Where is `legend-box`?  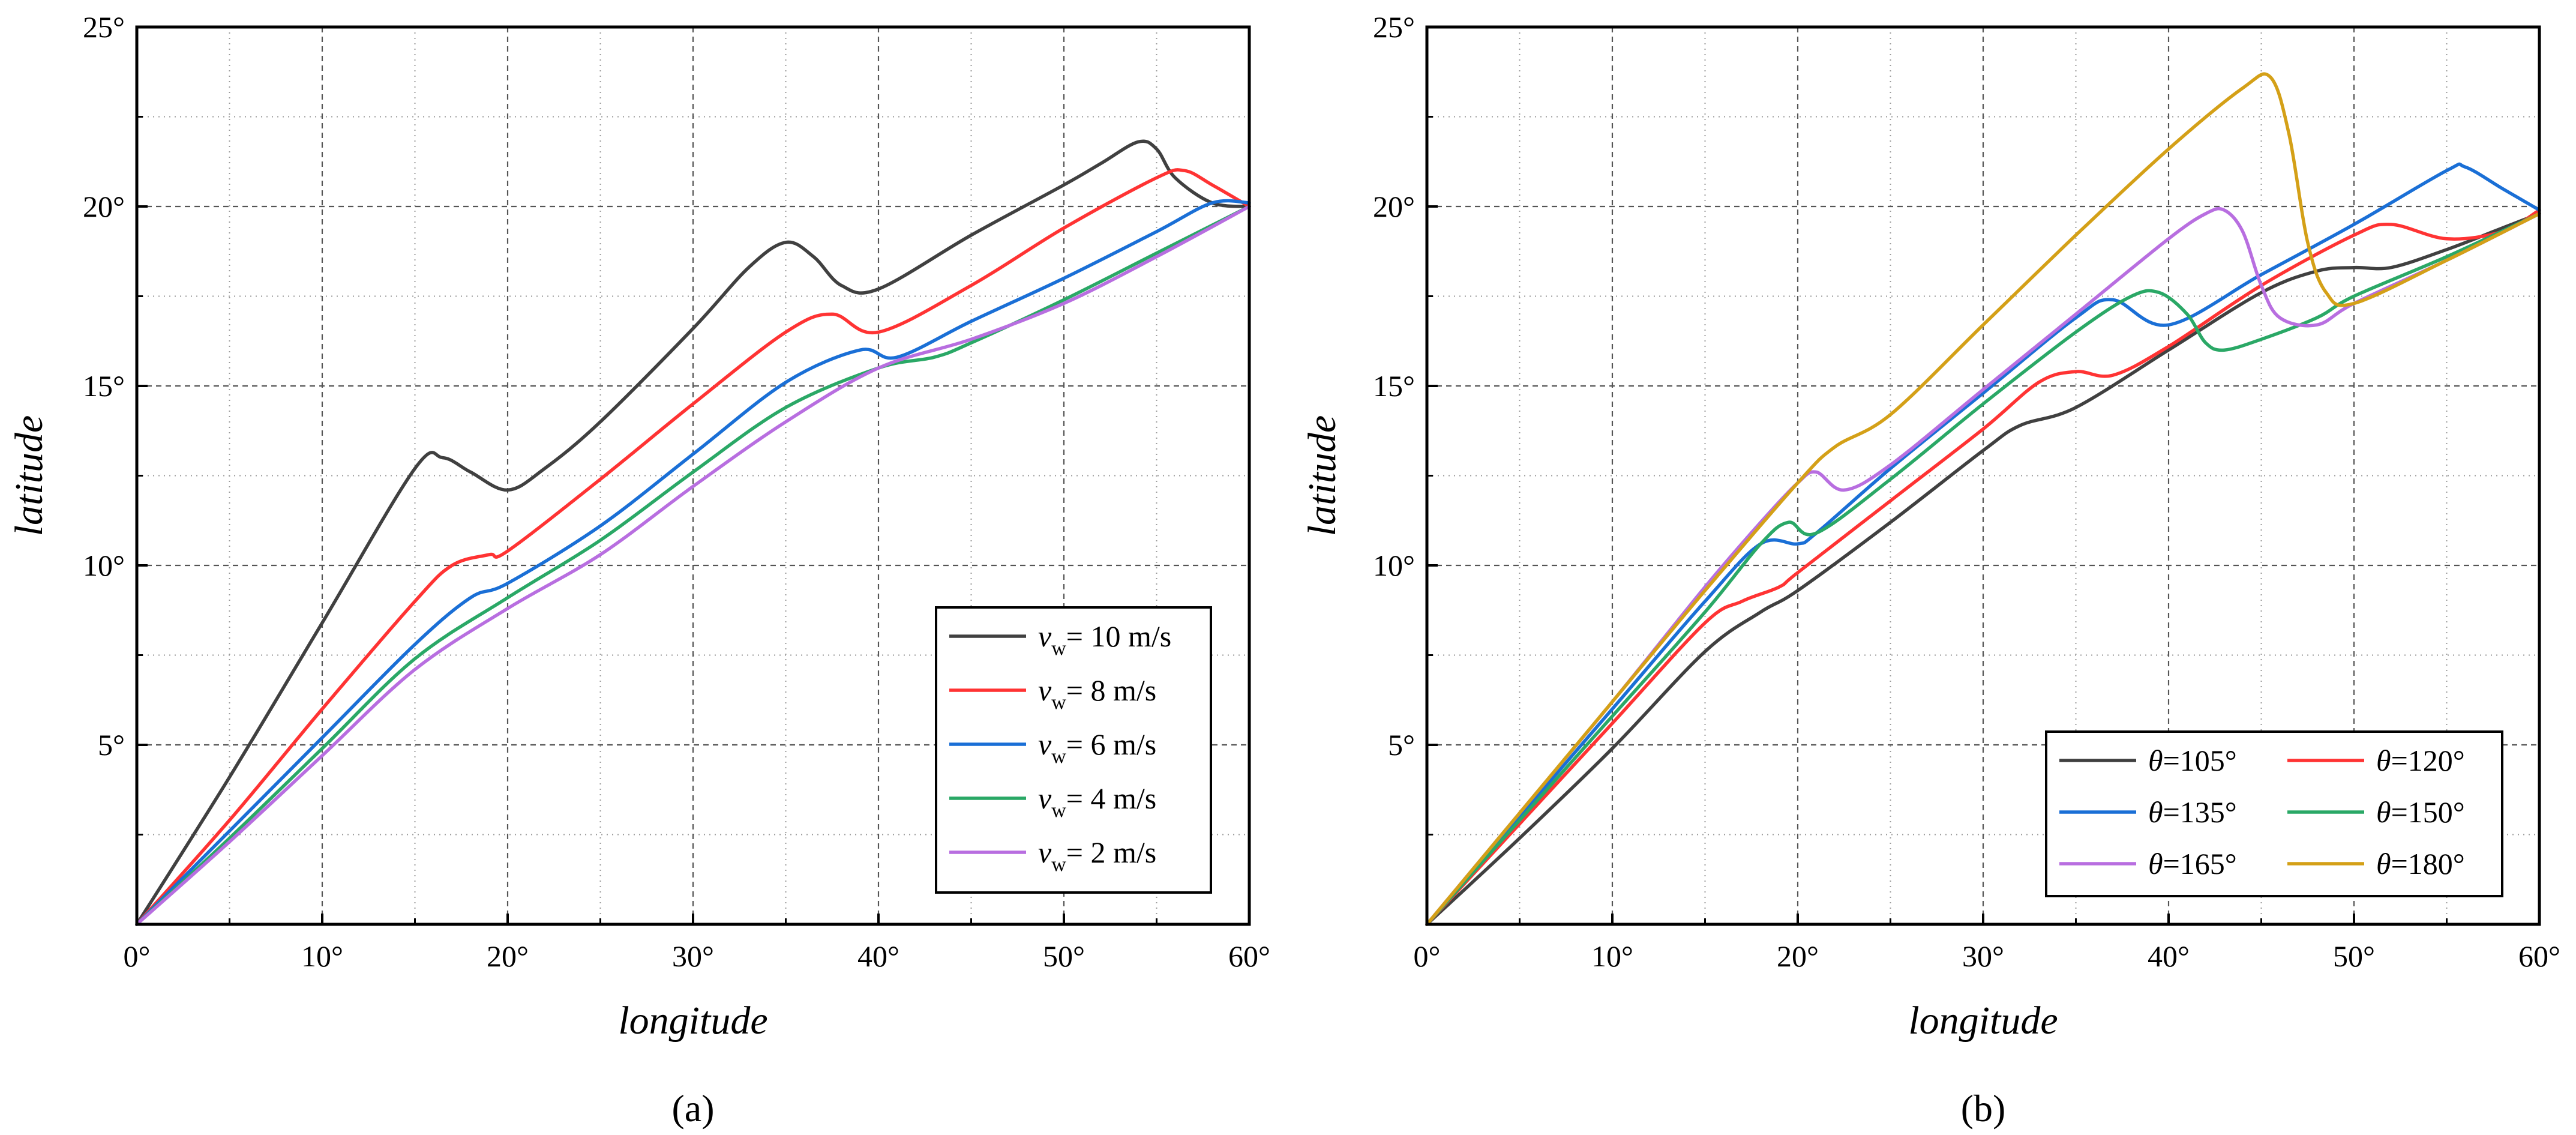
legend-box is located at coordinates (1073, 750).